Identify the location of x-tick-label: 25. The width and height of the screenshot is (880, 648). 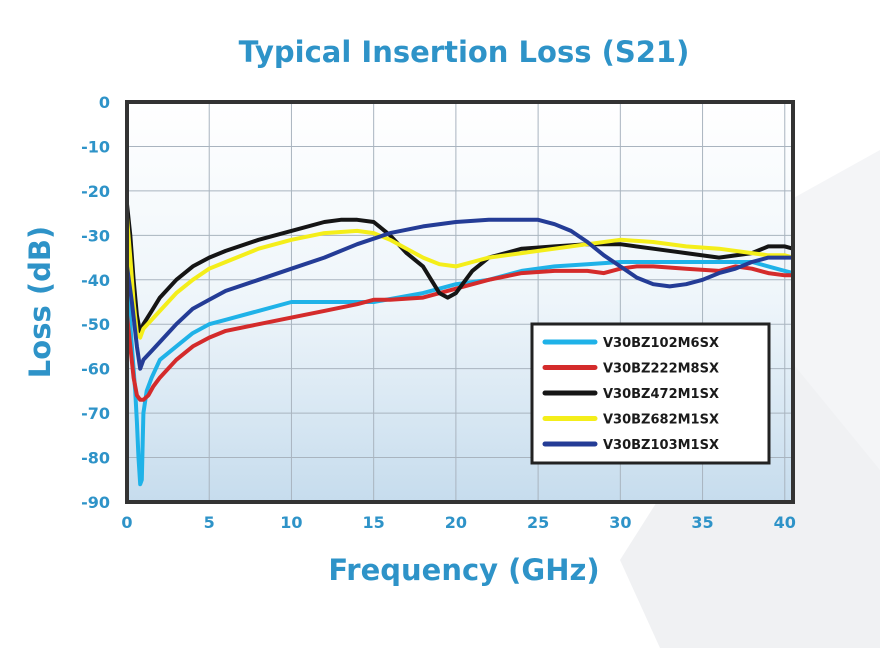
(538, 522).